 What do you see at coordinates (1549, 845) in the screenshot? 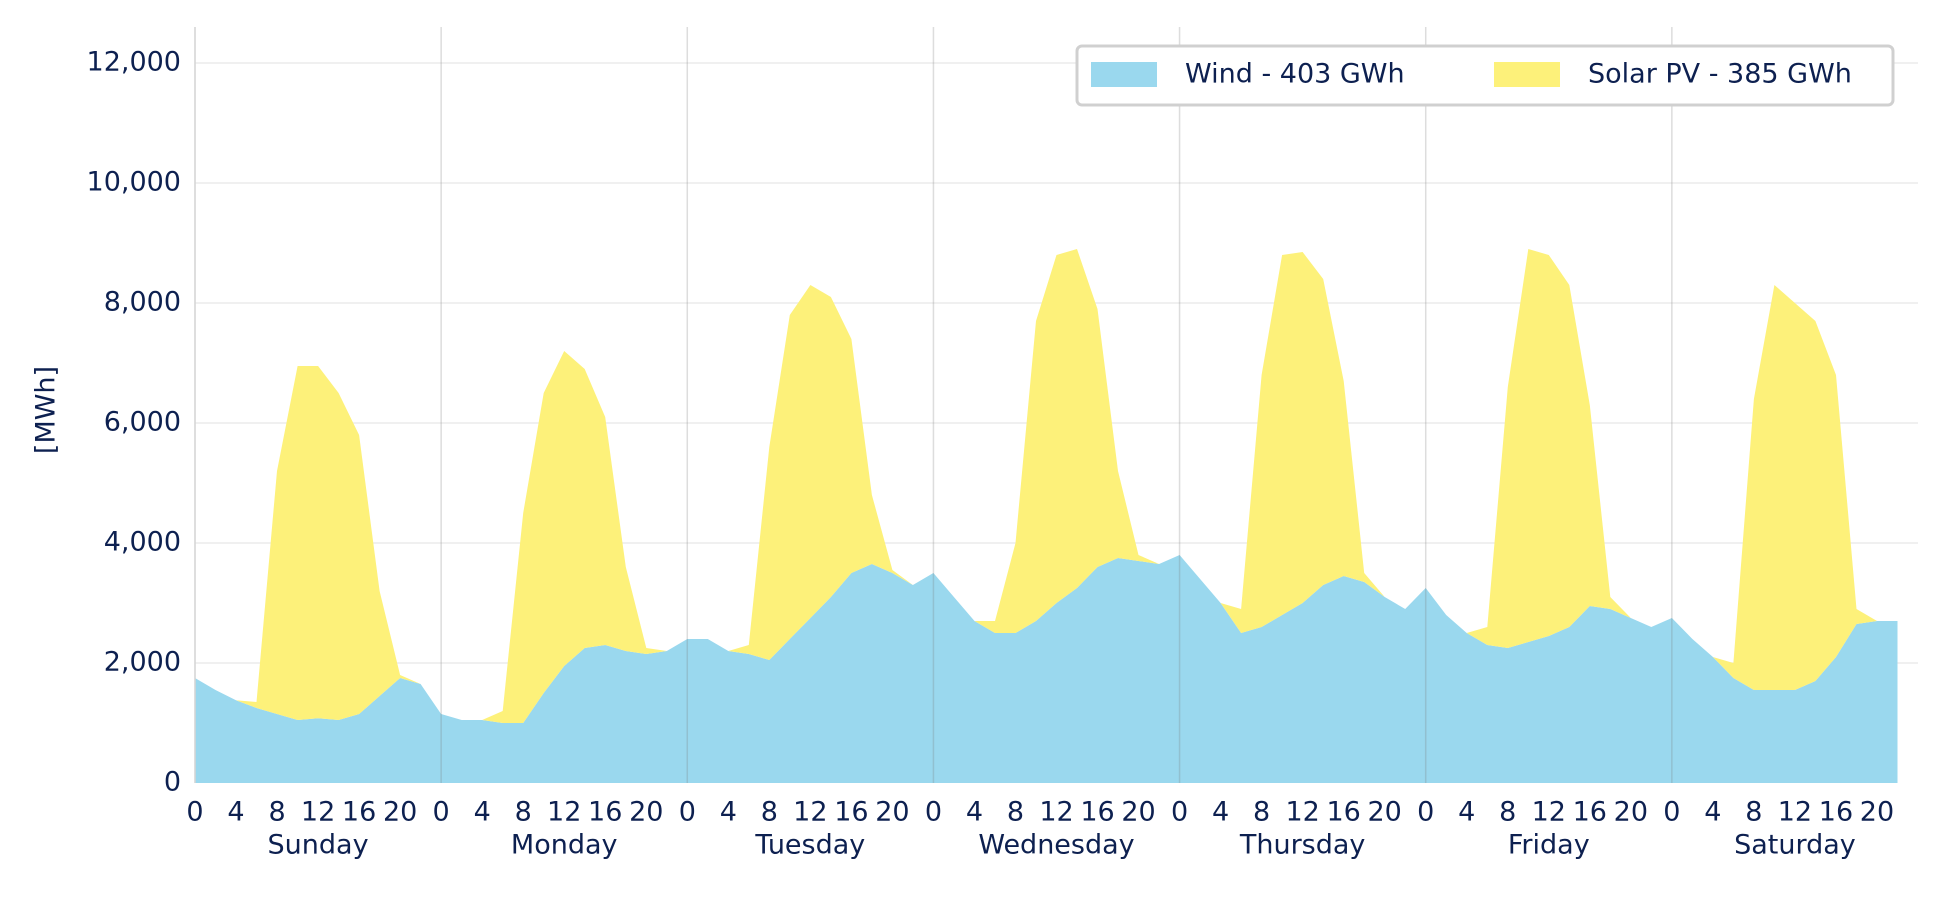
I see `day-label: Friday` at bounding box center [1549, 845].